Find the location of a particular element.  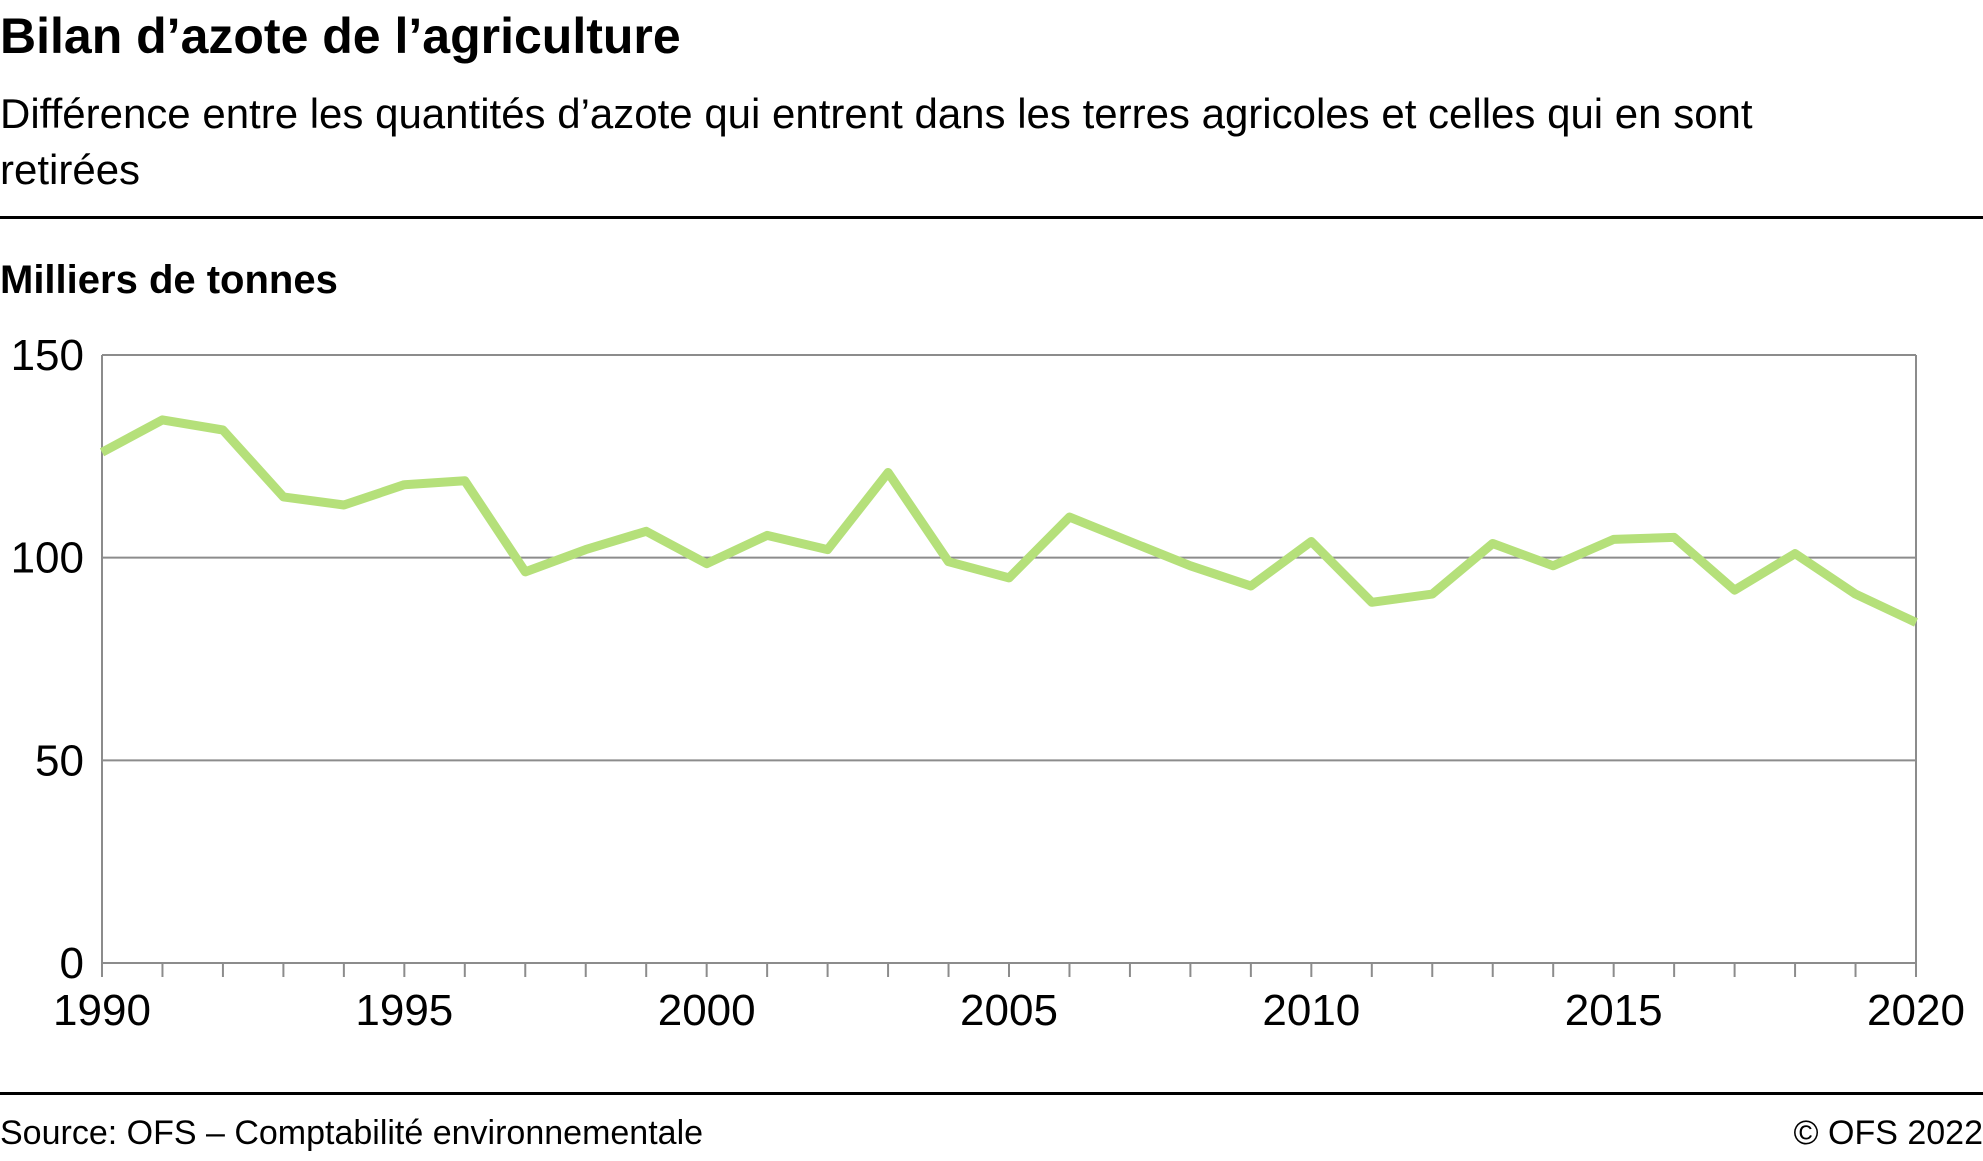

x-axis-ticks is located at coordinates (1009, 970).